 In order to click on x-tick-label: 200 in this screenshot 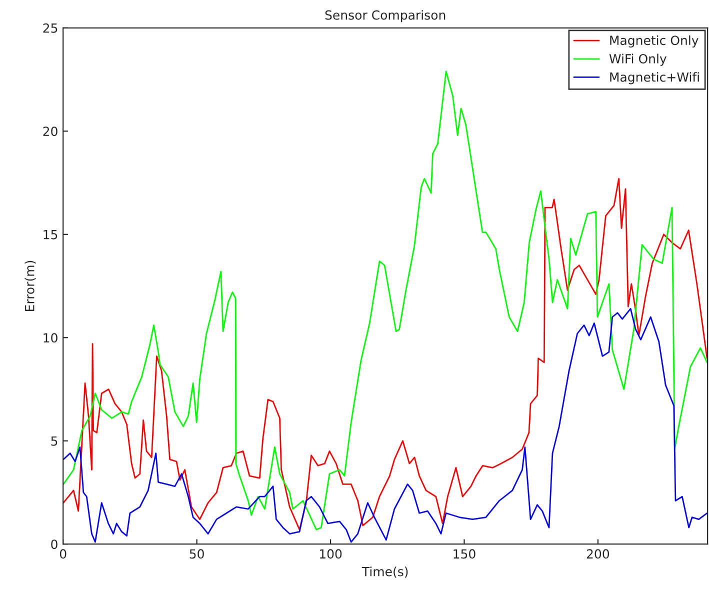, I will do `click(598, 554)`.